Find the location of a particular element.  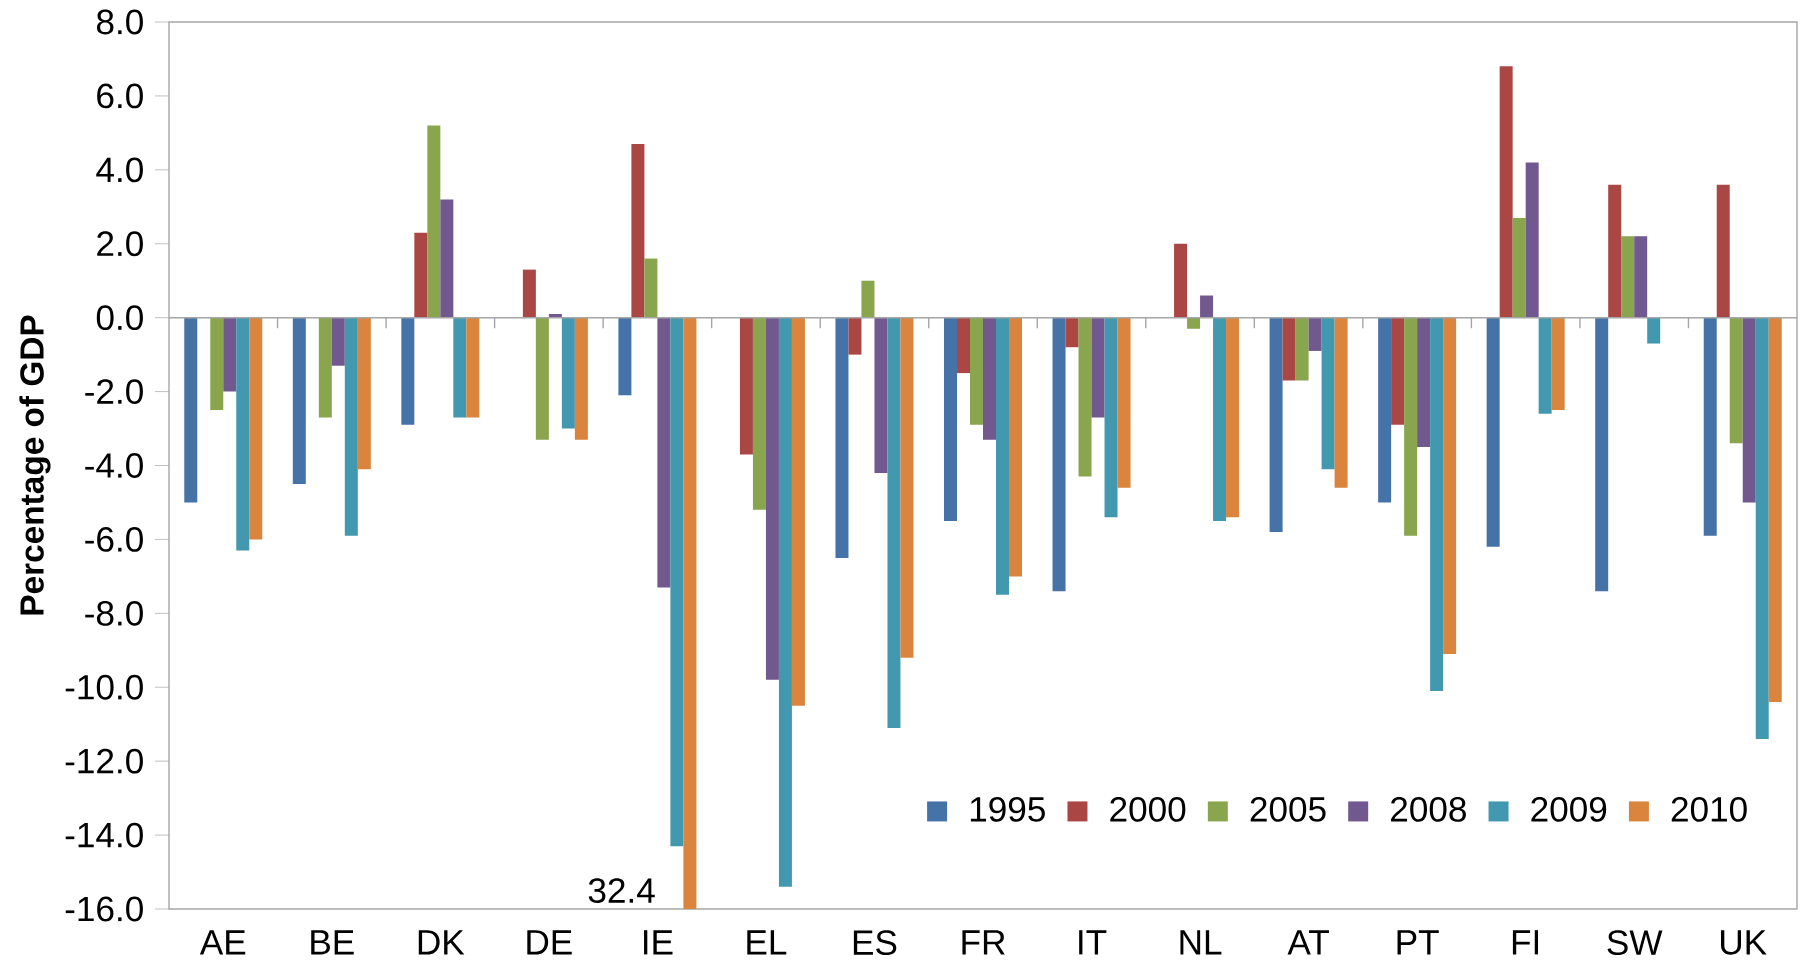

y-tick-label: 6.0 is located at coordinates (120, 96).